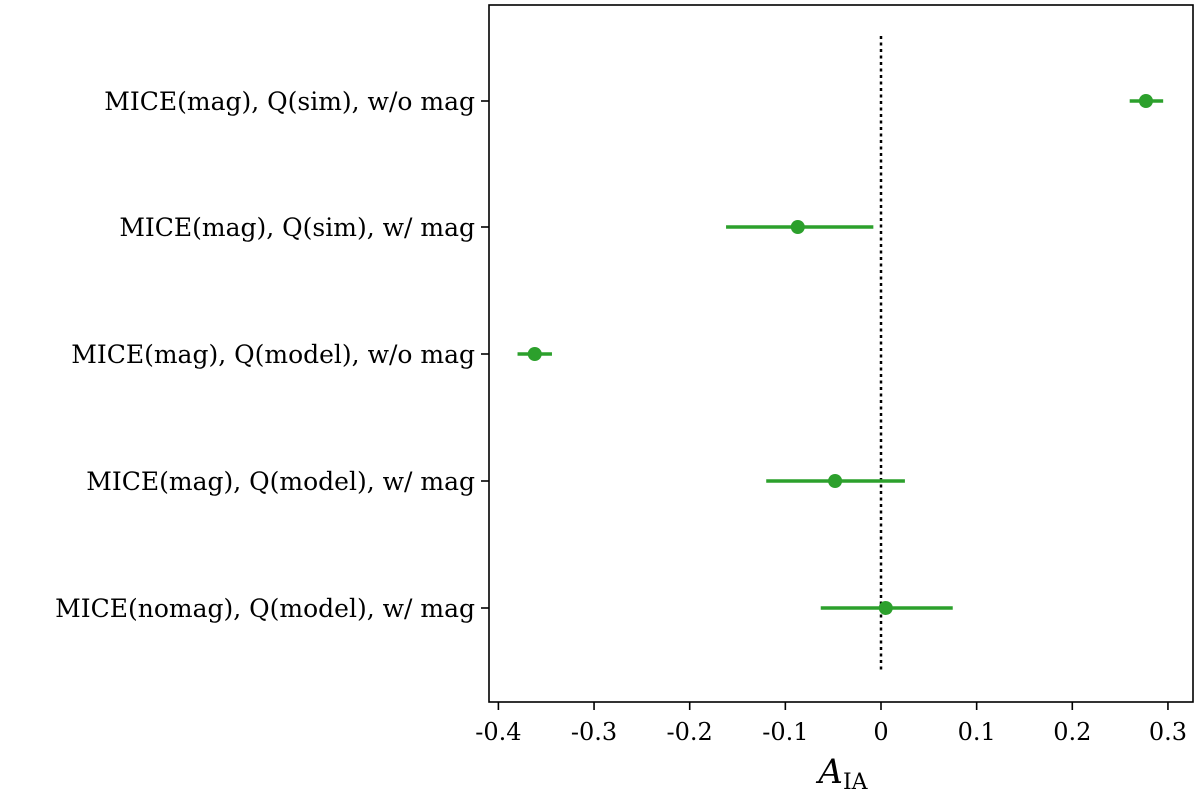  I want to click on x-axis-label-base: A, so click(829, 772).